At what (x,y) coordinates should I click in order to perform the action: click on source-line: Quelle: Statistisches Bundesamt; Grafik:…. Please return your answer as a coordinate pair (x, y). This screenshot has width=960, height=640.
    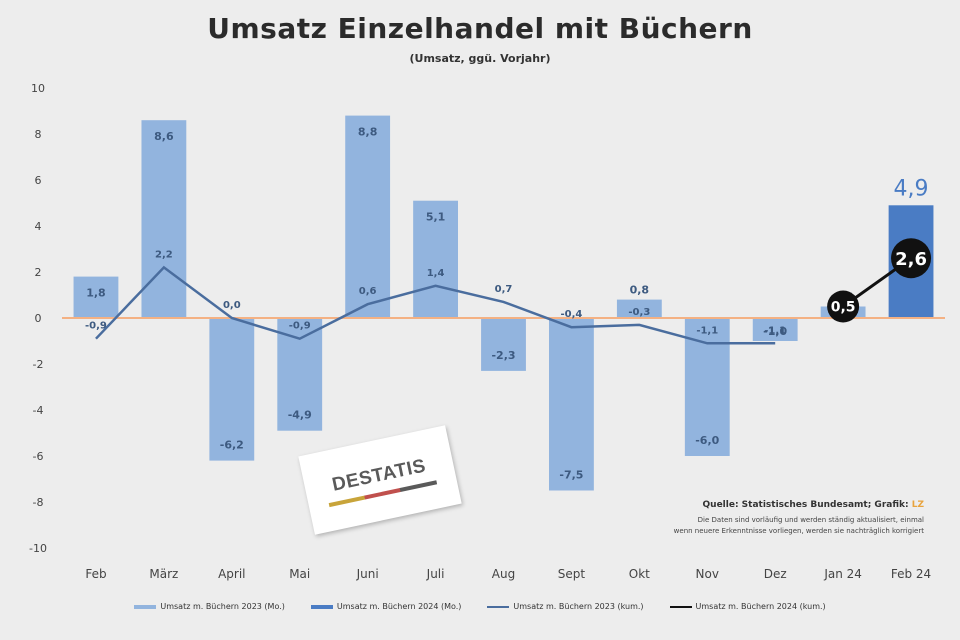
    Looking at the image, I should click on (764, 505).